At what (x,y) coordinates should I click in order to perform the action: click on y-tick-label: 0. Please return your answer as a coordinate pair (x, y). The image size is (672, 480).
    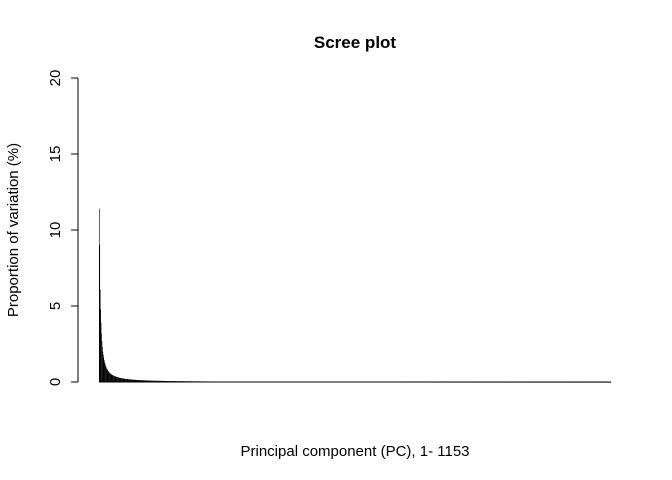
    Looking at the image, I should click on (55, 382).